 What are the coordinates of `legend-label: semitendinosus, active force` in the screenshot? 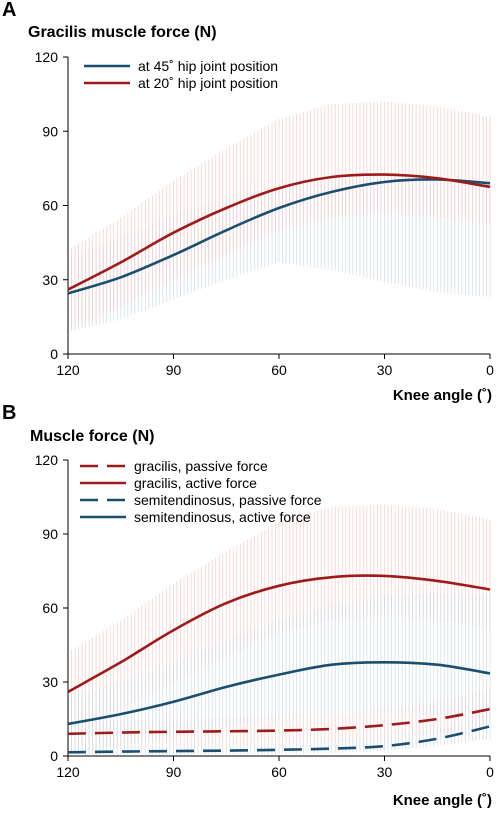 It's located at (222, 517).